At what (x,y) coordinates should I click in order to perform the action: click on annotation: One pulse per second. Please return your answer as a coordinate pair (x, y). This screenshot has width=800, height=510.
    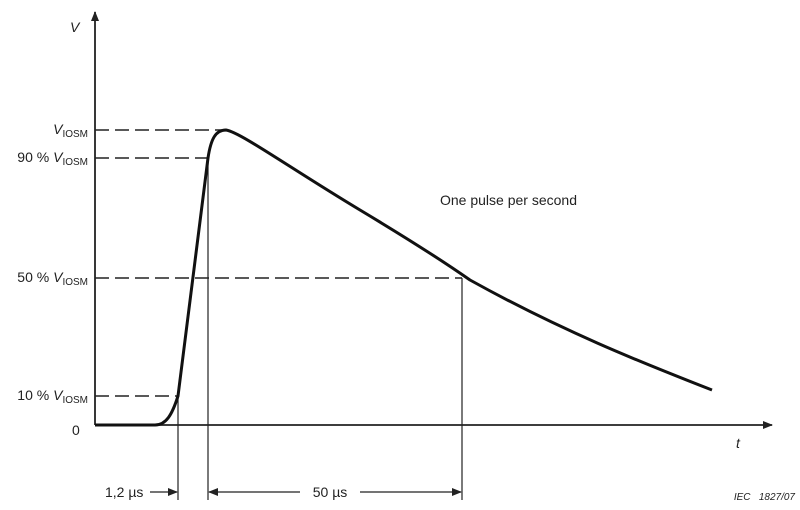
    Looking at the image, I should click on (508, 200).